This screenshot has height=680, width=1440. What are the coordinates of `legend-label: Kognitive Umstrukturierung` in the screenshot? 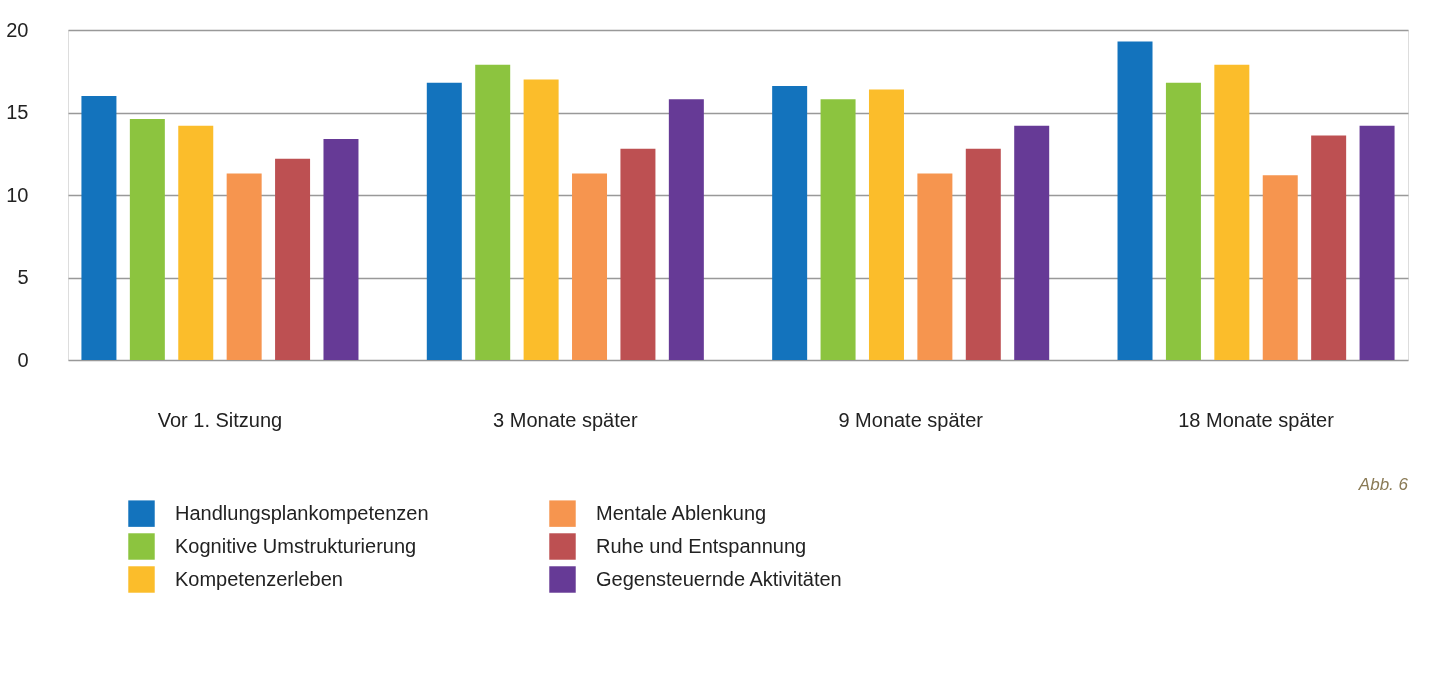 It's located at (296, 545).